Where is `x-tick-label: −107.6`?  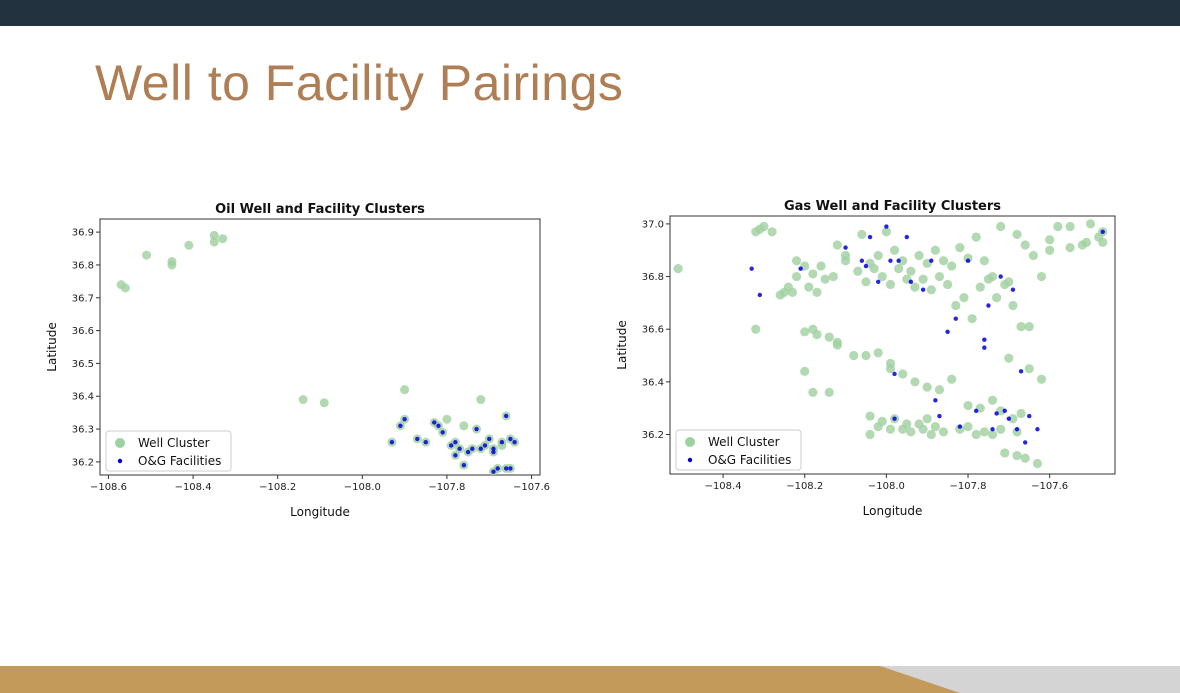
x-tick-label: −107.6 is located at coordinates (1049, 486).